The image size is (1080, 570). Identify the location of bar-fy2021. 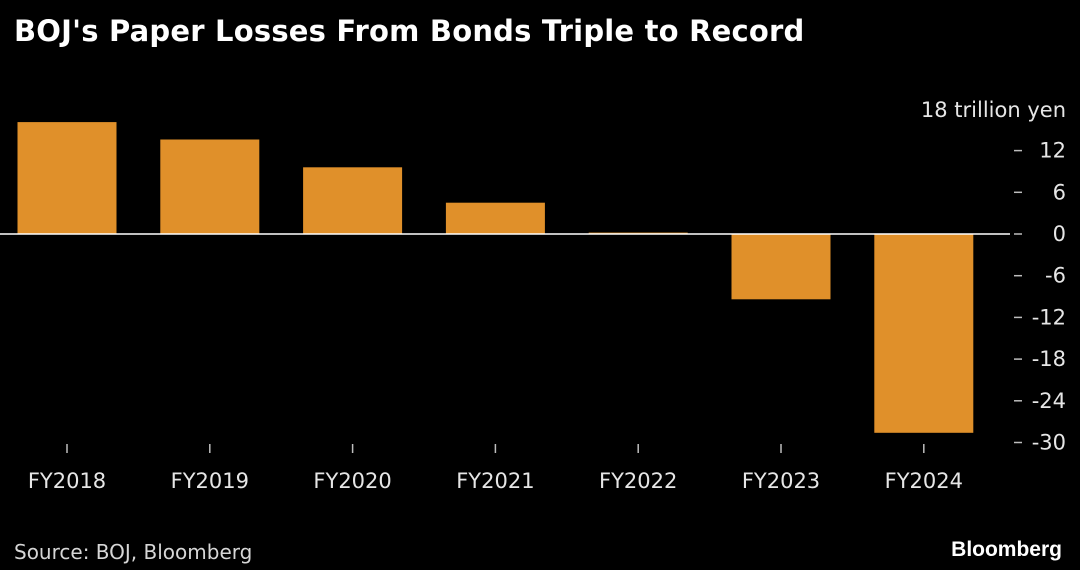
(495, 218).